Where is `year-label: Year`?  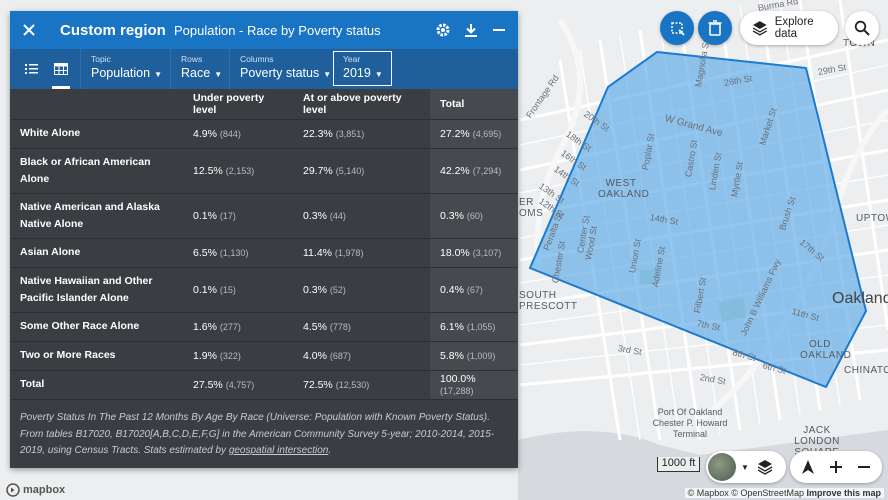 year-label: Year is located at coordinates (352, 59).